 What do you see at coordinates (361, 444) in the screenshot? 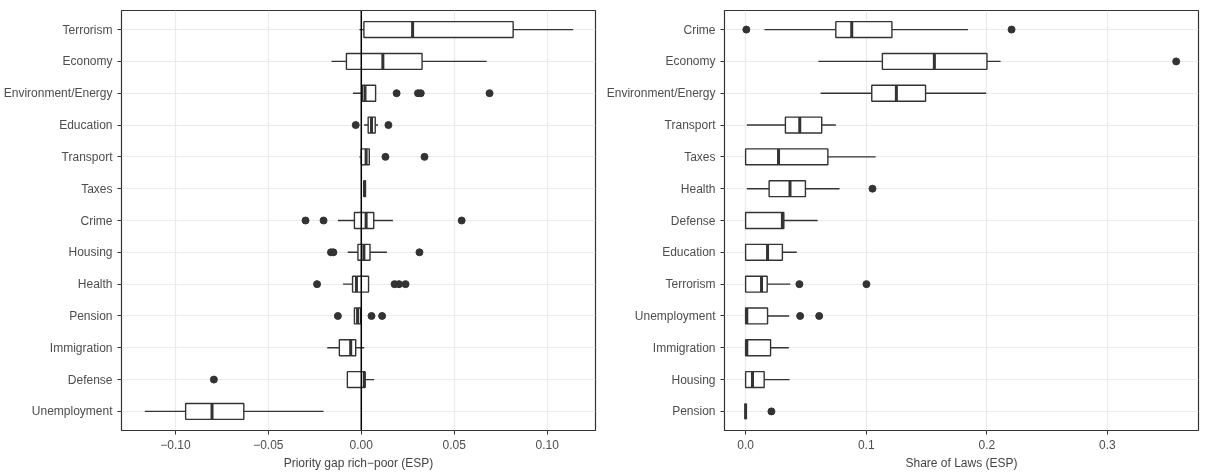
I see `x-tick-label: 0.00` at bounding box center [361, 444].